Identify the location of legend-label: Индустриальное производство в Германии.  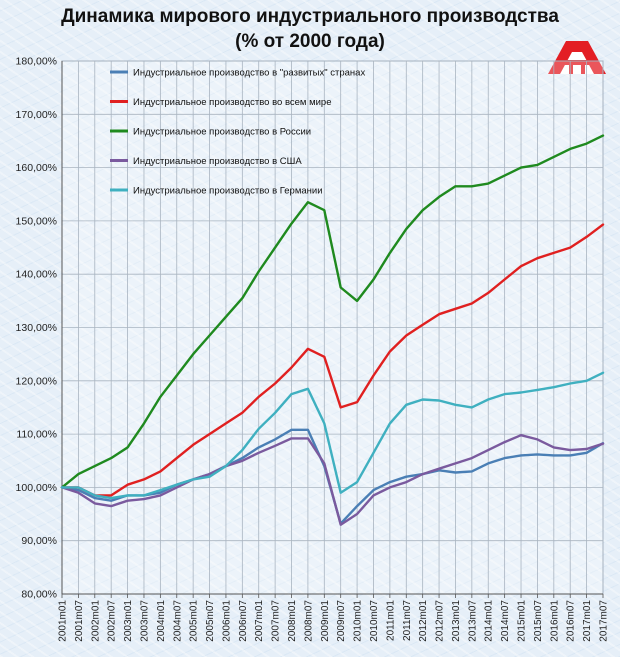
(228, 191).